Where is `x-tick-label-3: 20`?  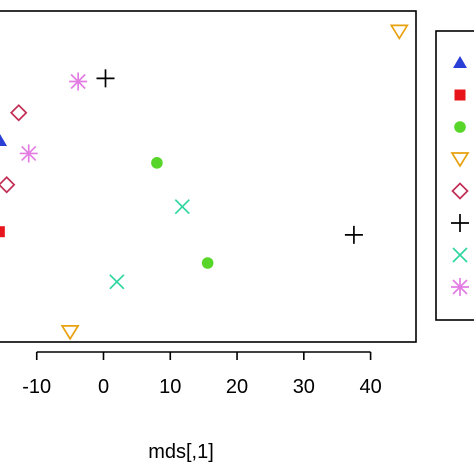 x-tick-label-3: 20 is located at coordinates (237, 387).